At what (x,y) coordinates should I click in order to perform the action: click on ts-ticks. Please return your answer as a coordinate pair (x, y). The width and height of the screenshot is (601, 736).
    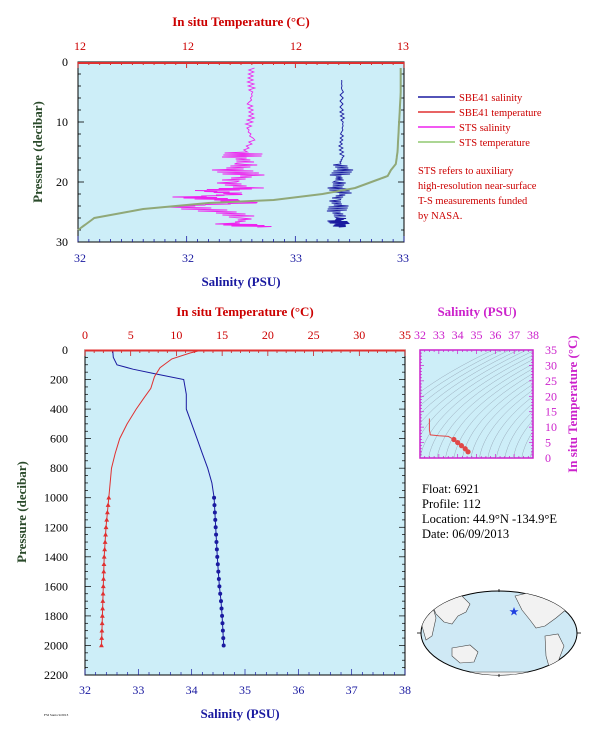
    Looking at the image, I should click on (476, 404).